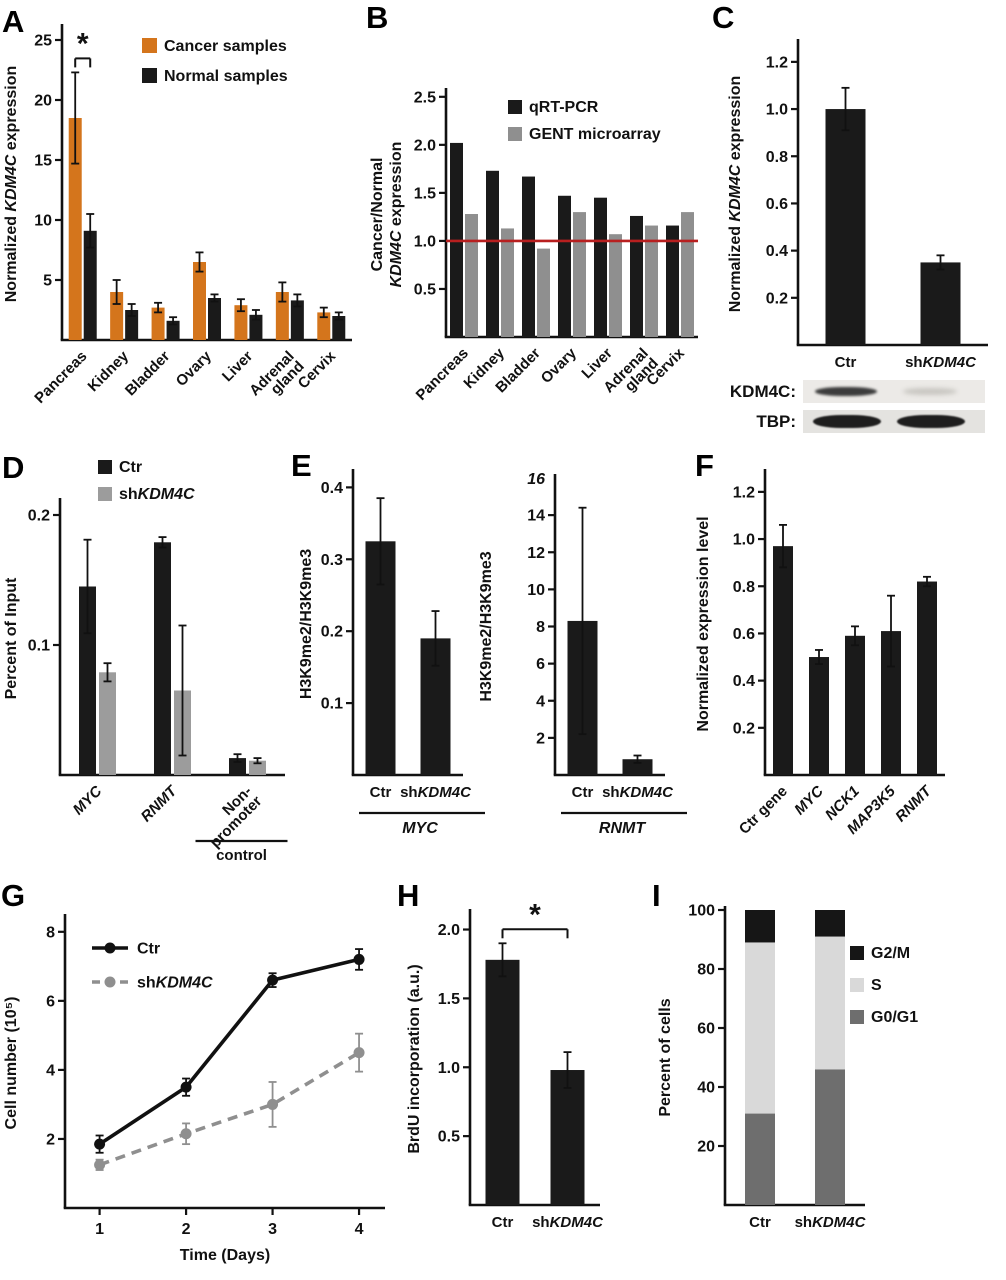 The image size is (1006, 1280). What do you see at coordinates (777, 157) in the screenshot?
I see `y-tick-label: 0.8` at bounding box center [777, 157].